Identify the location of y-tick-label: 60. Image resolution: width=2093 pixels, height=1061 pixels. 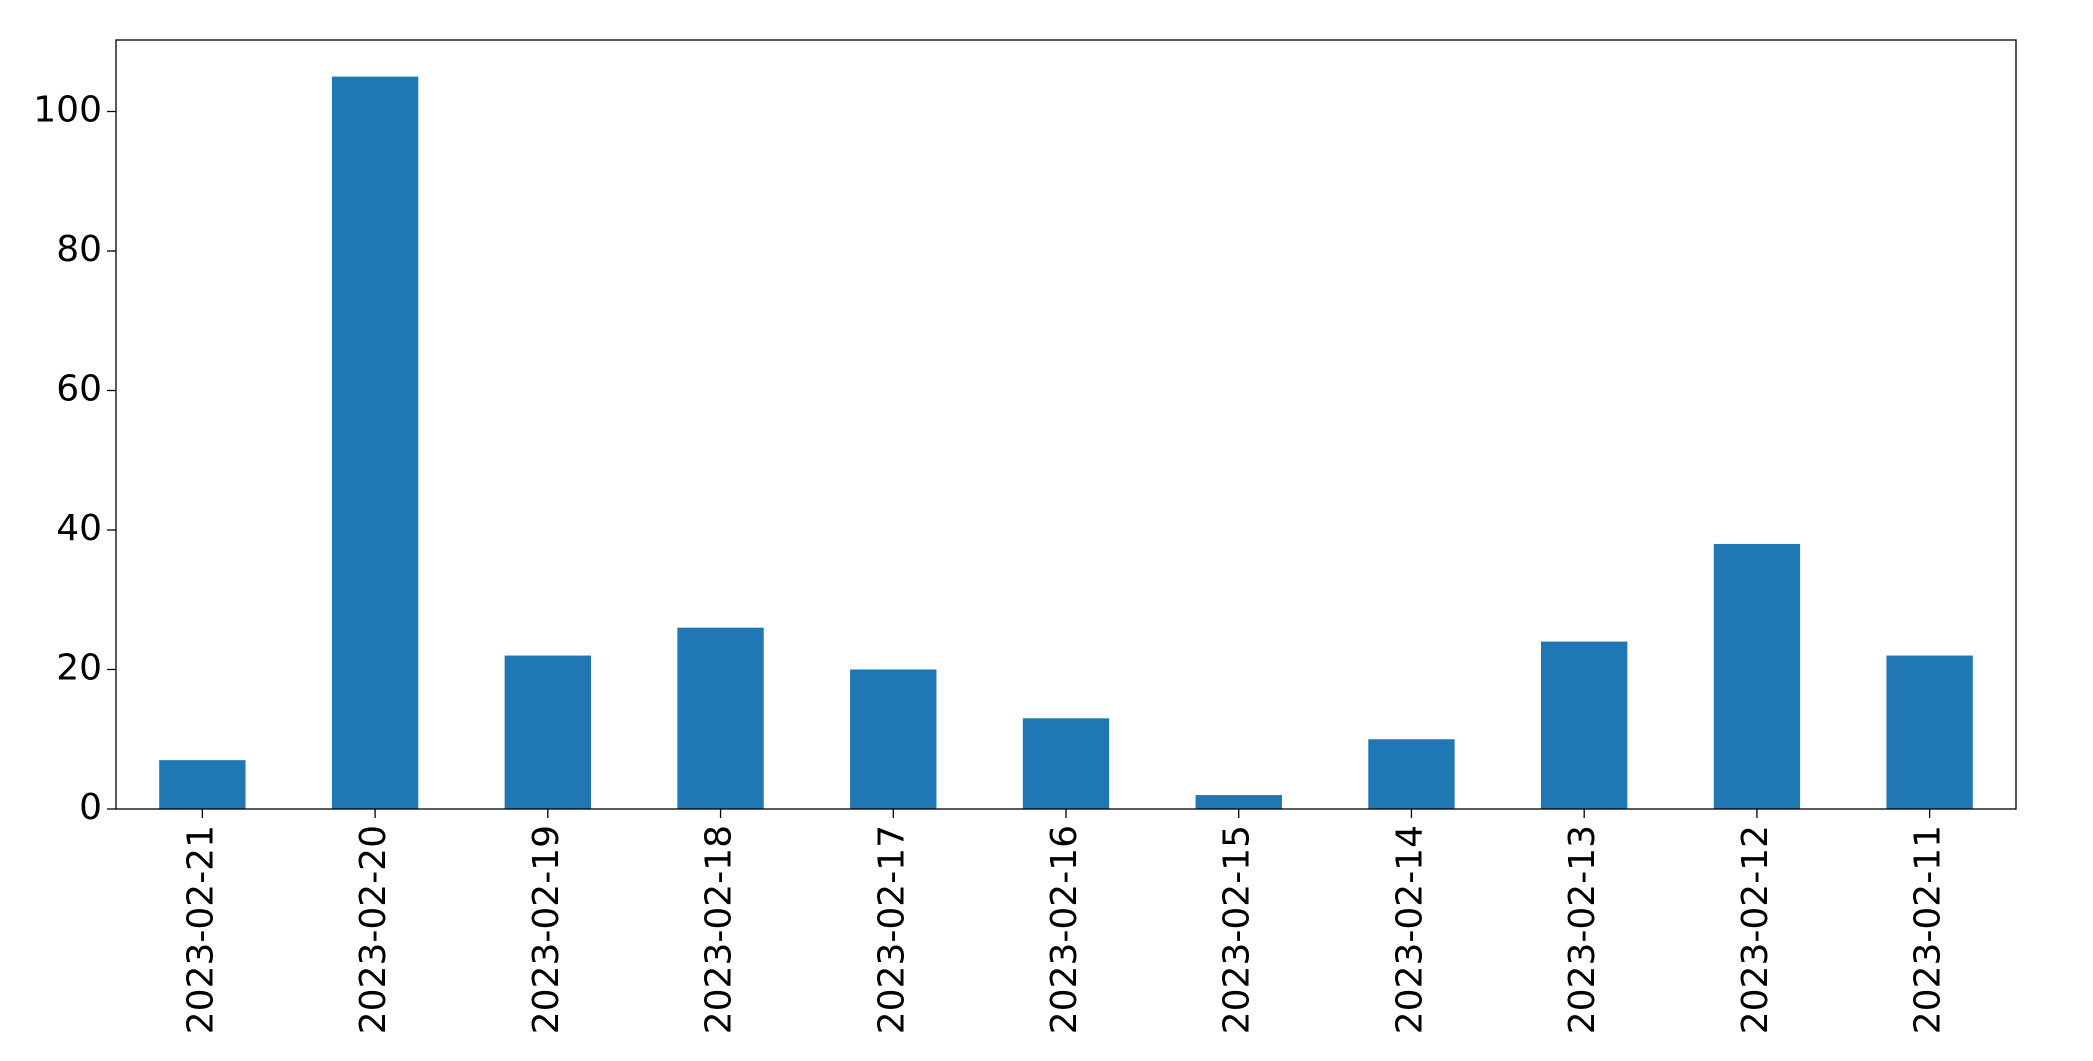
(79, 388).